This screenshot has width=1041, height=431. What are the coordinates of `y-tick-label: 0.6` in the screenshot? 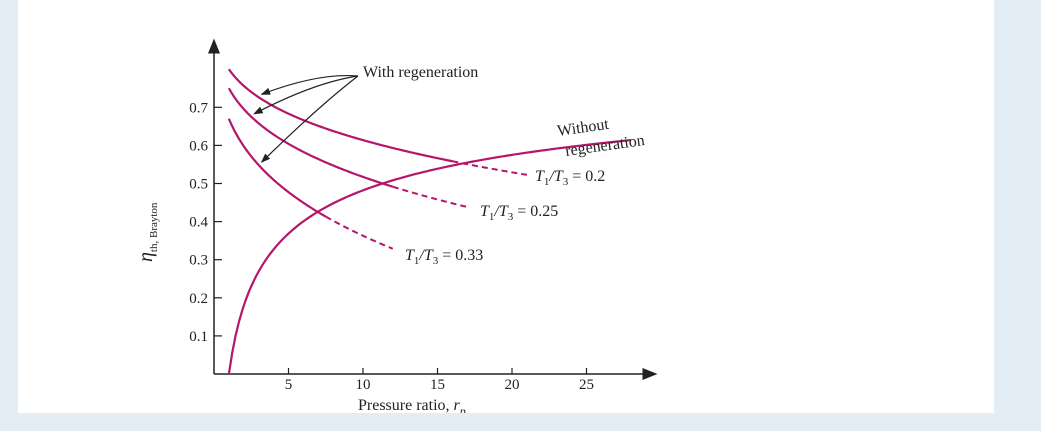 It's located at (198, 146).